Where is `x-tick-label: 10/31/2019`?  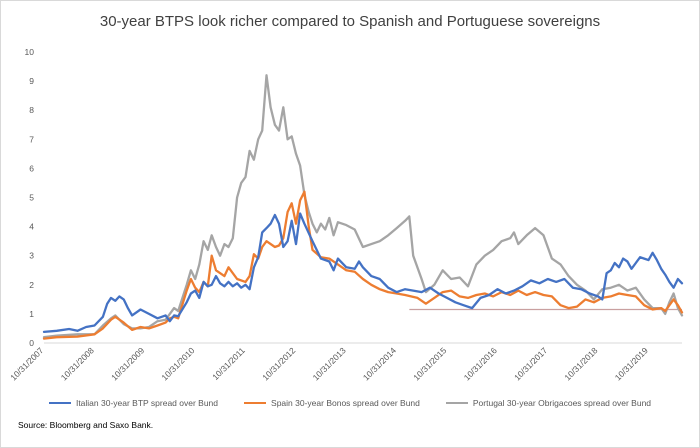 x-tick-label: 10/31/2019 is located at coordinates (631, 363).